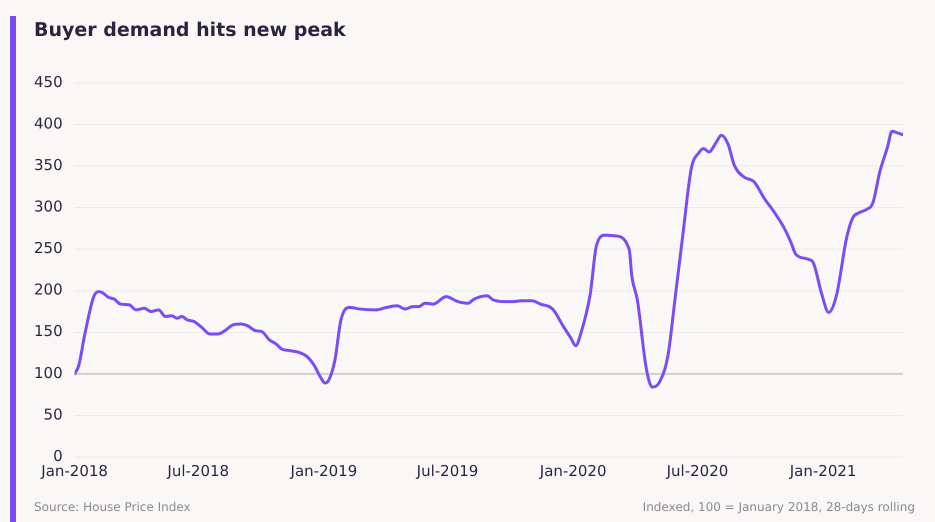 The height and width of the screenshot is (522, 935). What do you see at coordinates (53, 414) in the screenshot?
I see `y-tick-label: 50` at bounding box center [53, 414].